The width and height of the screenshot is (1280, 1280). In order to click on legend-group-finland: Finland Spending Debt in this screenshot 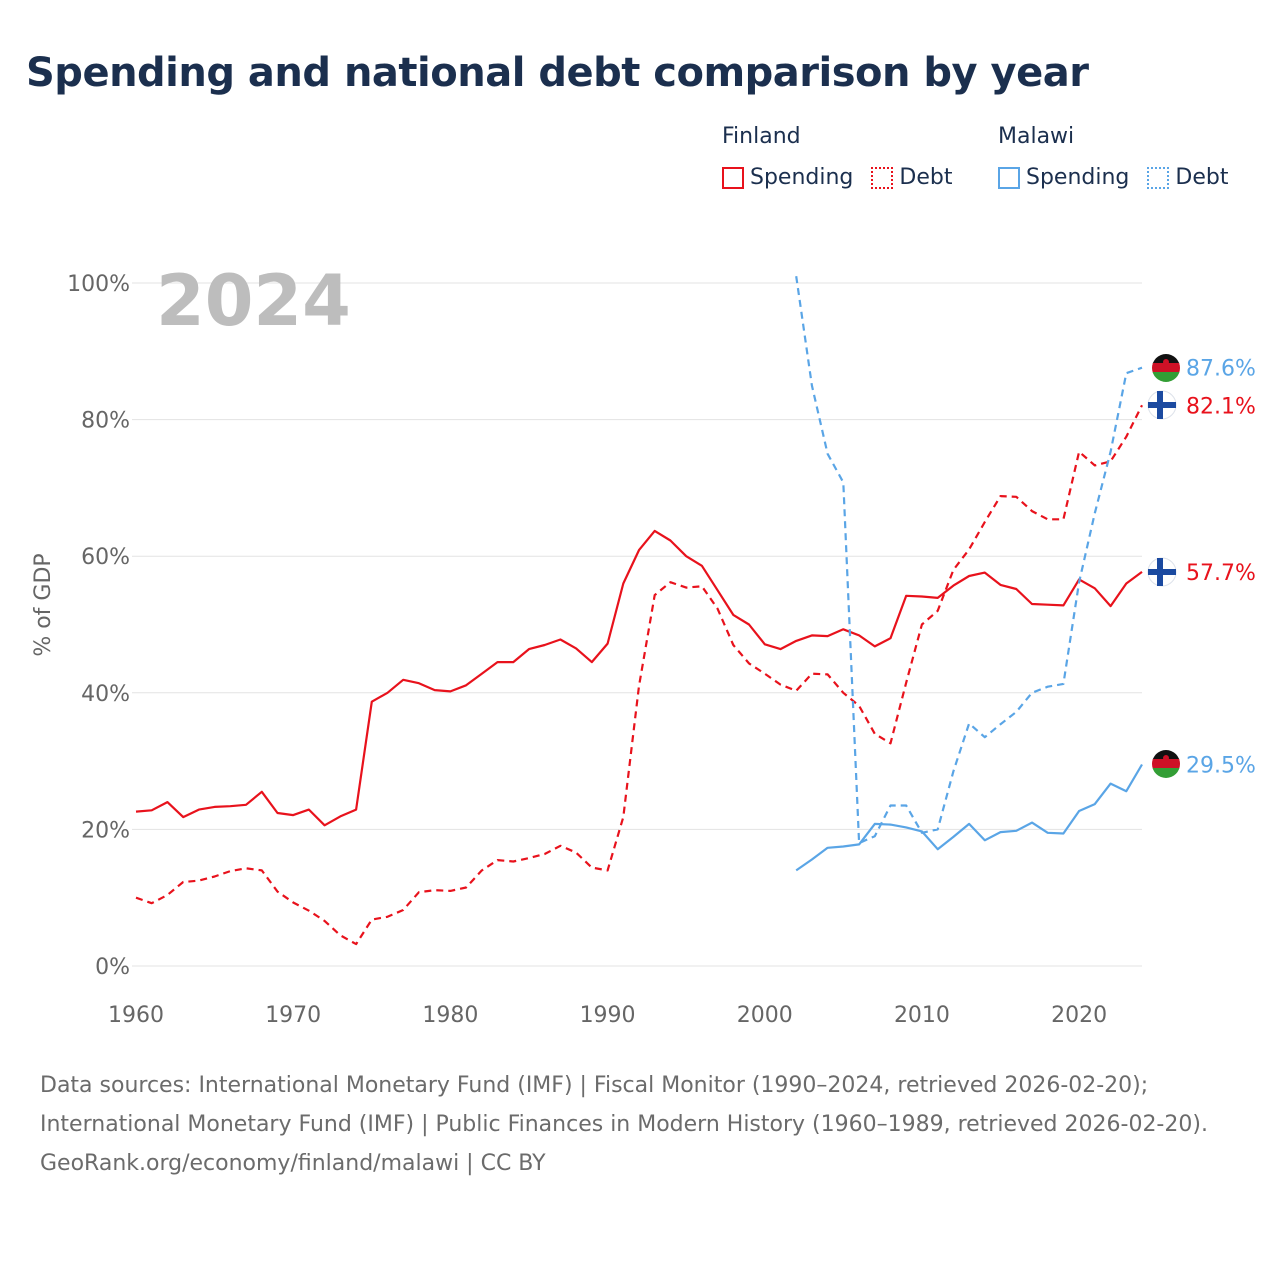, I will do `click(837, 157)`.